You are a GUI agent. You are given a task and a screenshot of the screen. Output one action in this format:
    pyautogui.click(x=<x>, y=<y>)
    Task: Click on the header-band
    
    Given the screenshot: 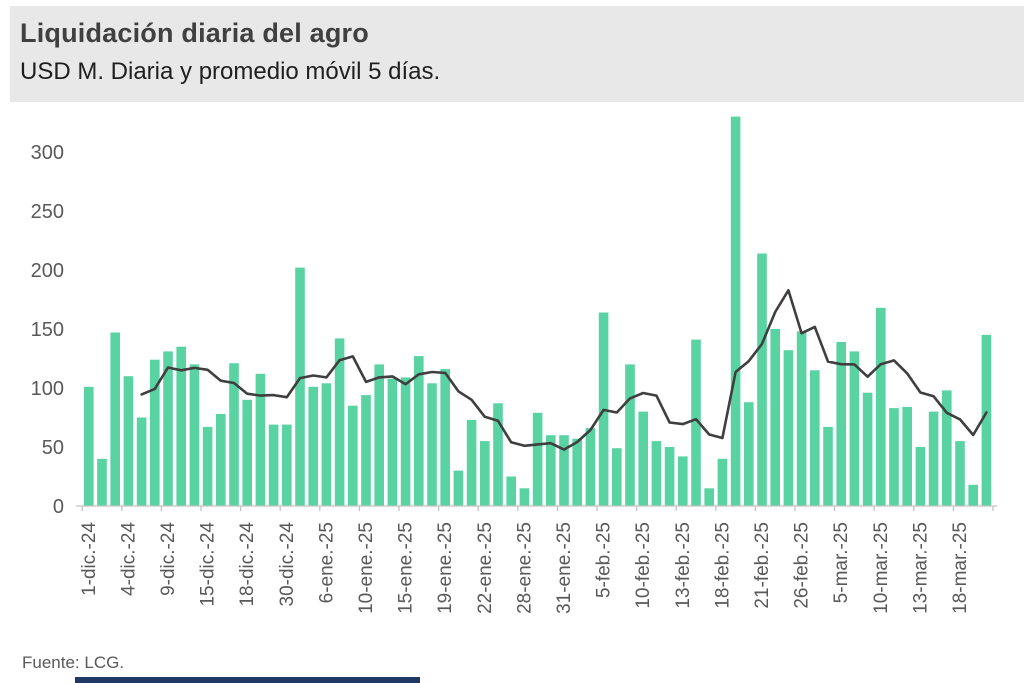 What is the action you would take?
    pyautogui.click(x=517, y=54)
    